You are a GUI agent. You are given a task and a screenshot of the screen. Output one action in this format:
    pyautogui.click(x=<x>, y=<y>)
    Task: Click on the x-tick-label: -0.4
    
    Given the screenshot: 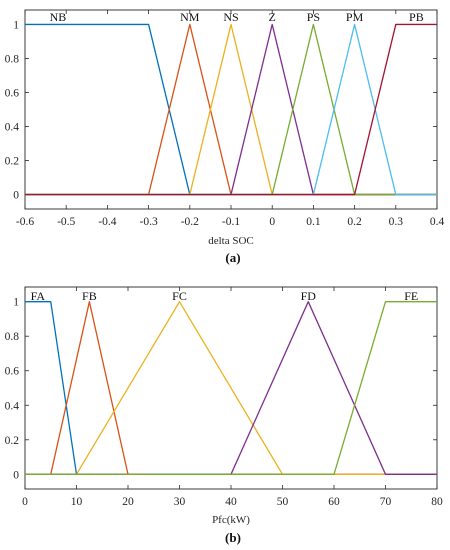 What is the action you would take?
    pyautogui.click(x=107, y=222)
    